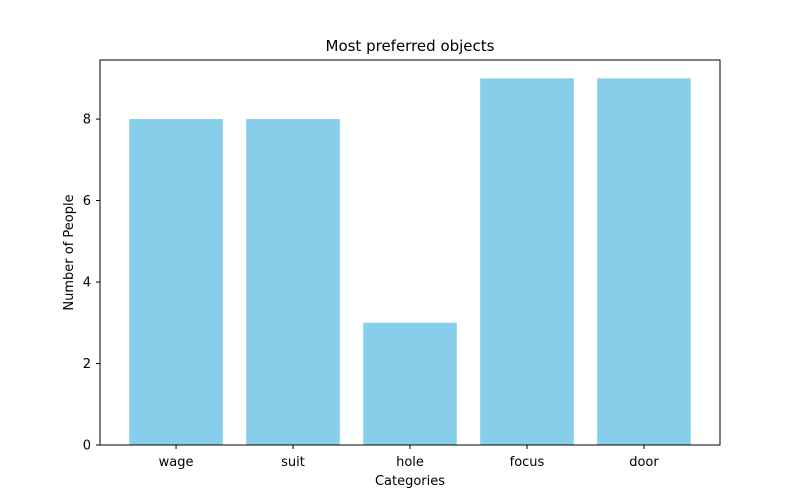 This screenshot has width=800, height=504. What do you see at coordinates (87, 283) in the screenshot?
I see `y-tick-label-4: 4` at bounding box center [87, 283].